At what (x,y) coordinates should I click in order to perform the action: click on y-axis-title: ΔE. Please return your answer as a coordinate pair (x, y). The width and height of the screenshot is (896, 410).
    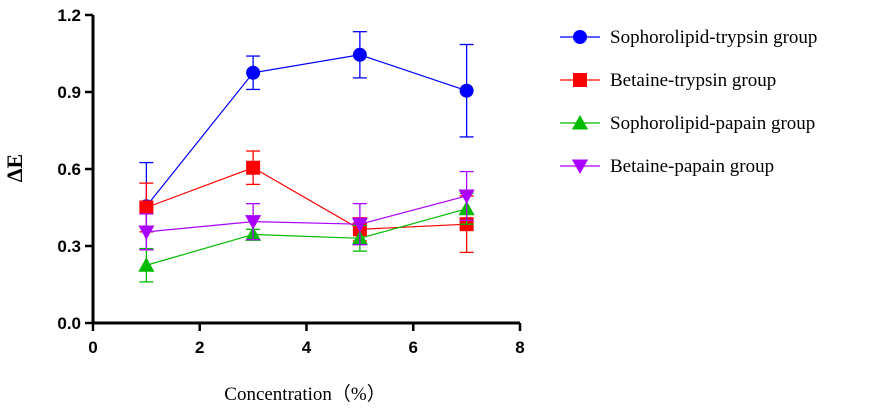
    Looking at the image, I should click on (14, 168).